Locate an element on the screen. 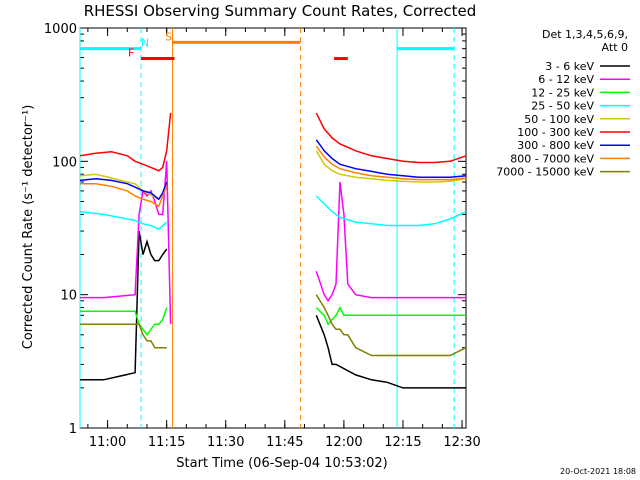 This screenshot has height=480, width=640. legend-label: 25 - 50 keV is located at coordinates (562, 106).